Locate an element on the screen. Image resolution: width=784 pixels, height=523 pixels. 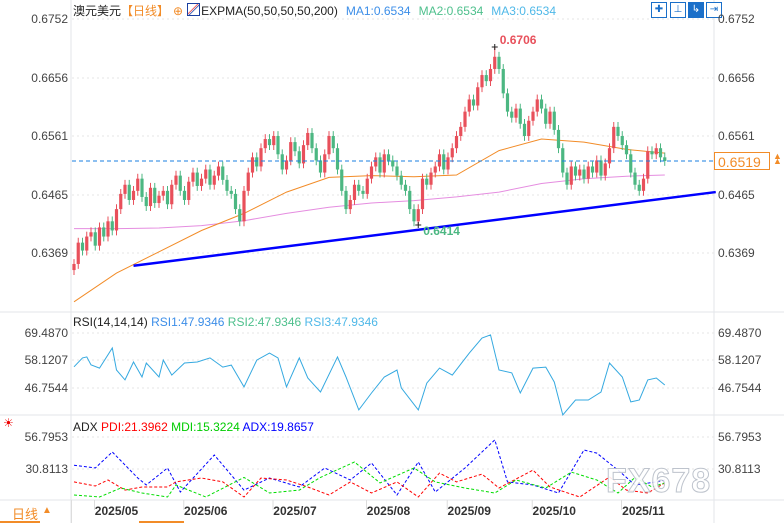
pdi-value: PDI:21.3962 is located at coordinates (134, 427).